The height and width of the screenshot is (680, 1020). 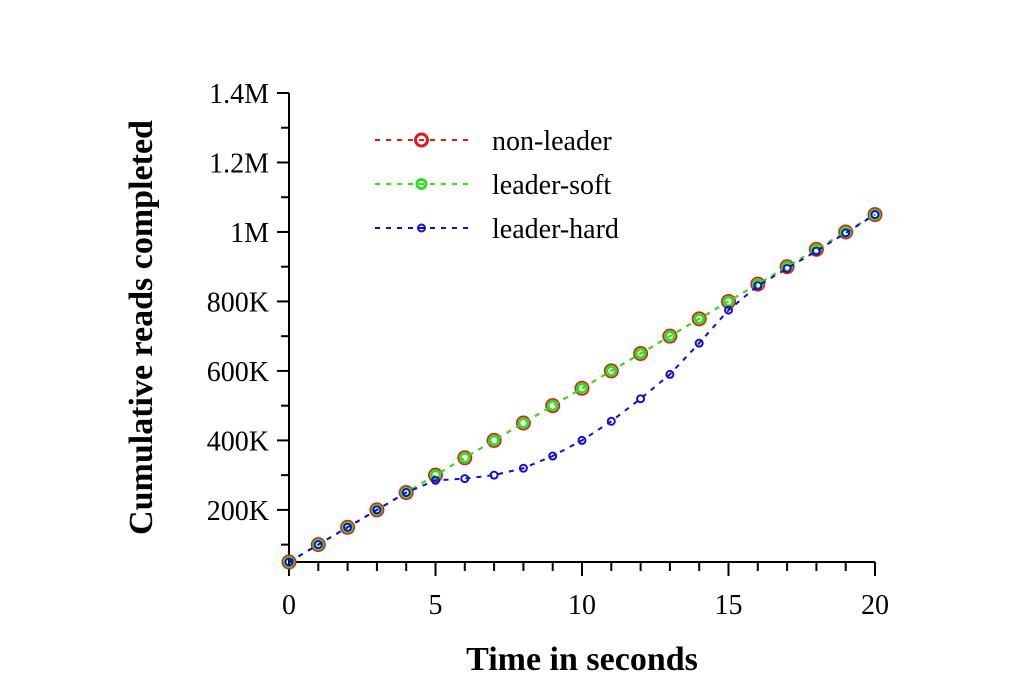 I want to click on y-tick-label: 400K, so click(x=238, y=441).